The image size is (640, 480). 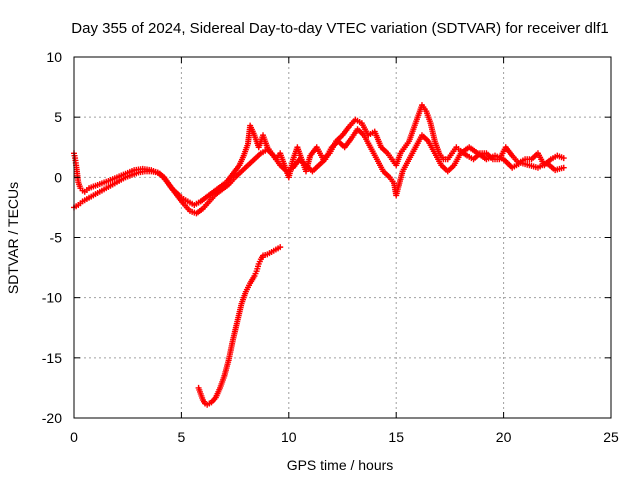 I want to click on x-tick-label: 15, so click(x=396, y=437).